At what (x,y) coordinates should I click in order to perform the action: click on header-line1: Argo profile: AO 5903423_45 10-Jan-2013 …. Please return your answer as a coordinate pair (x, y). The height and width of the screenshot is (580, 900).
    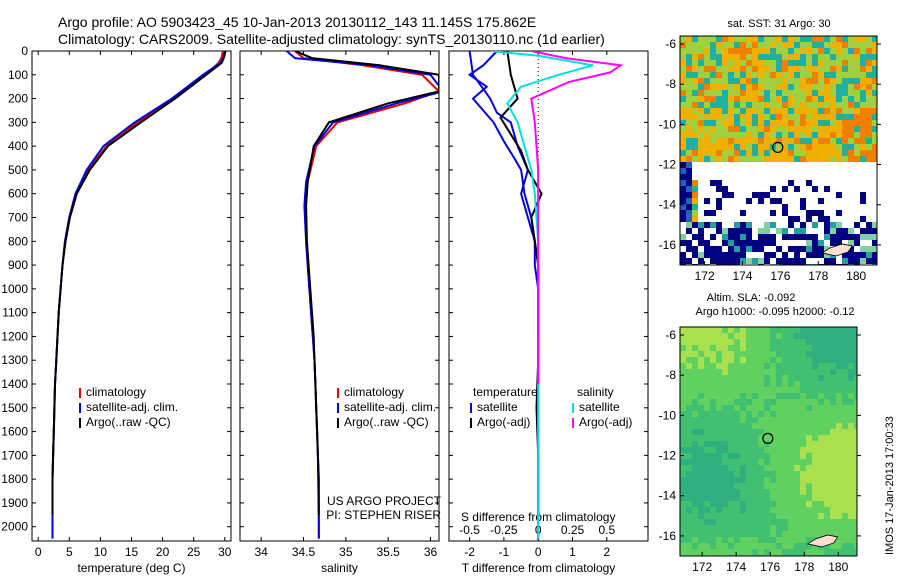
    Looking at the image, I should click on (297, 22).